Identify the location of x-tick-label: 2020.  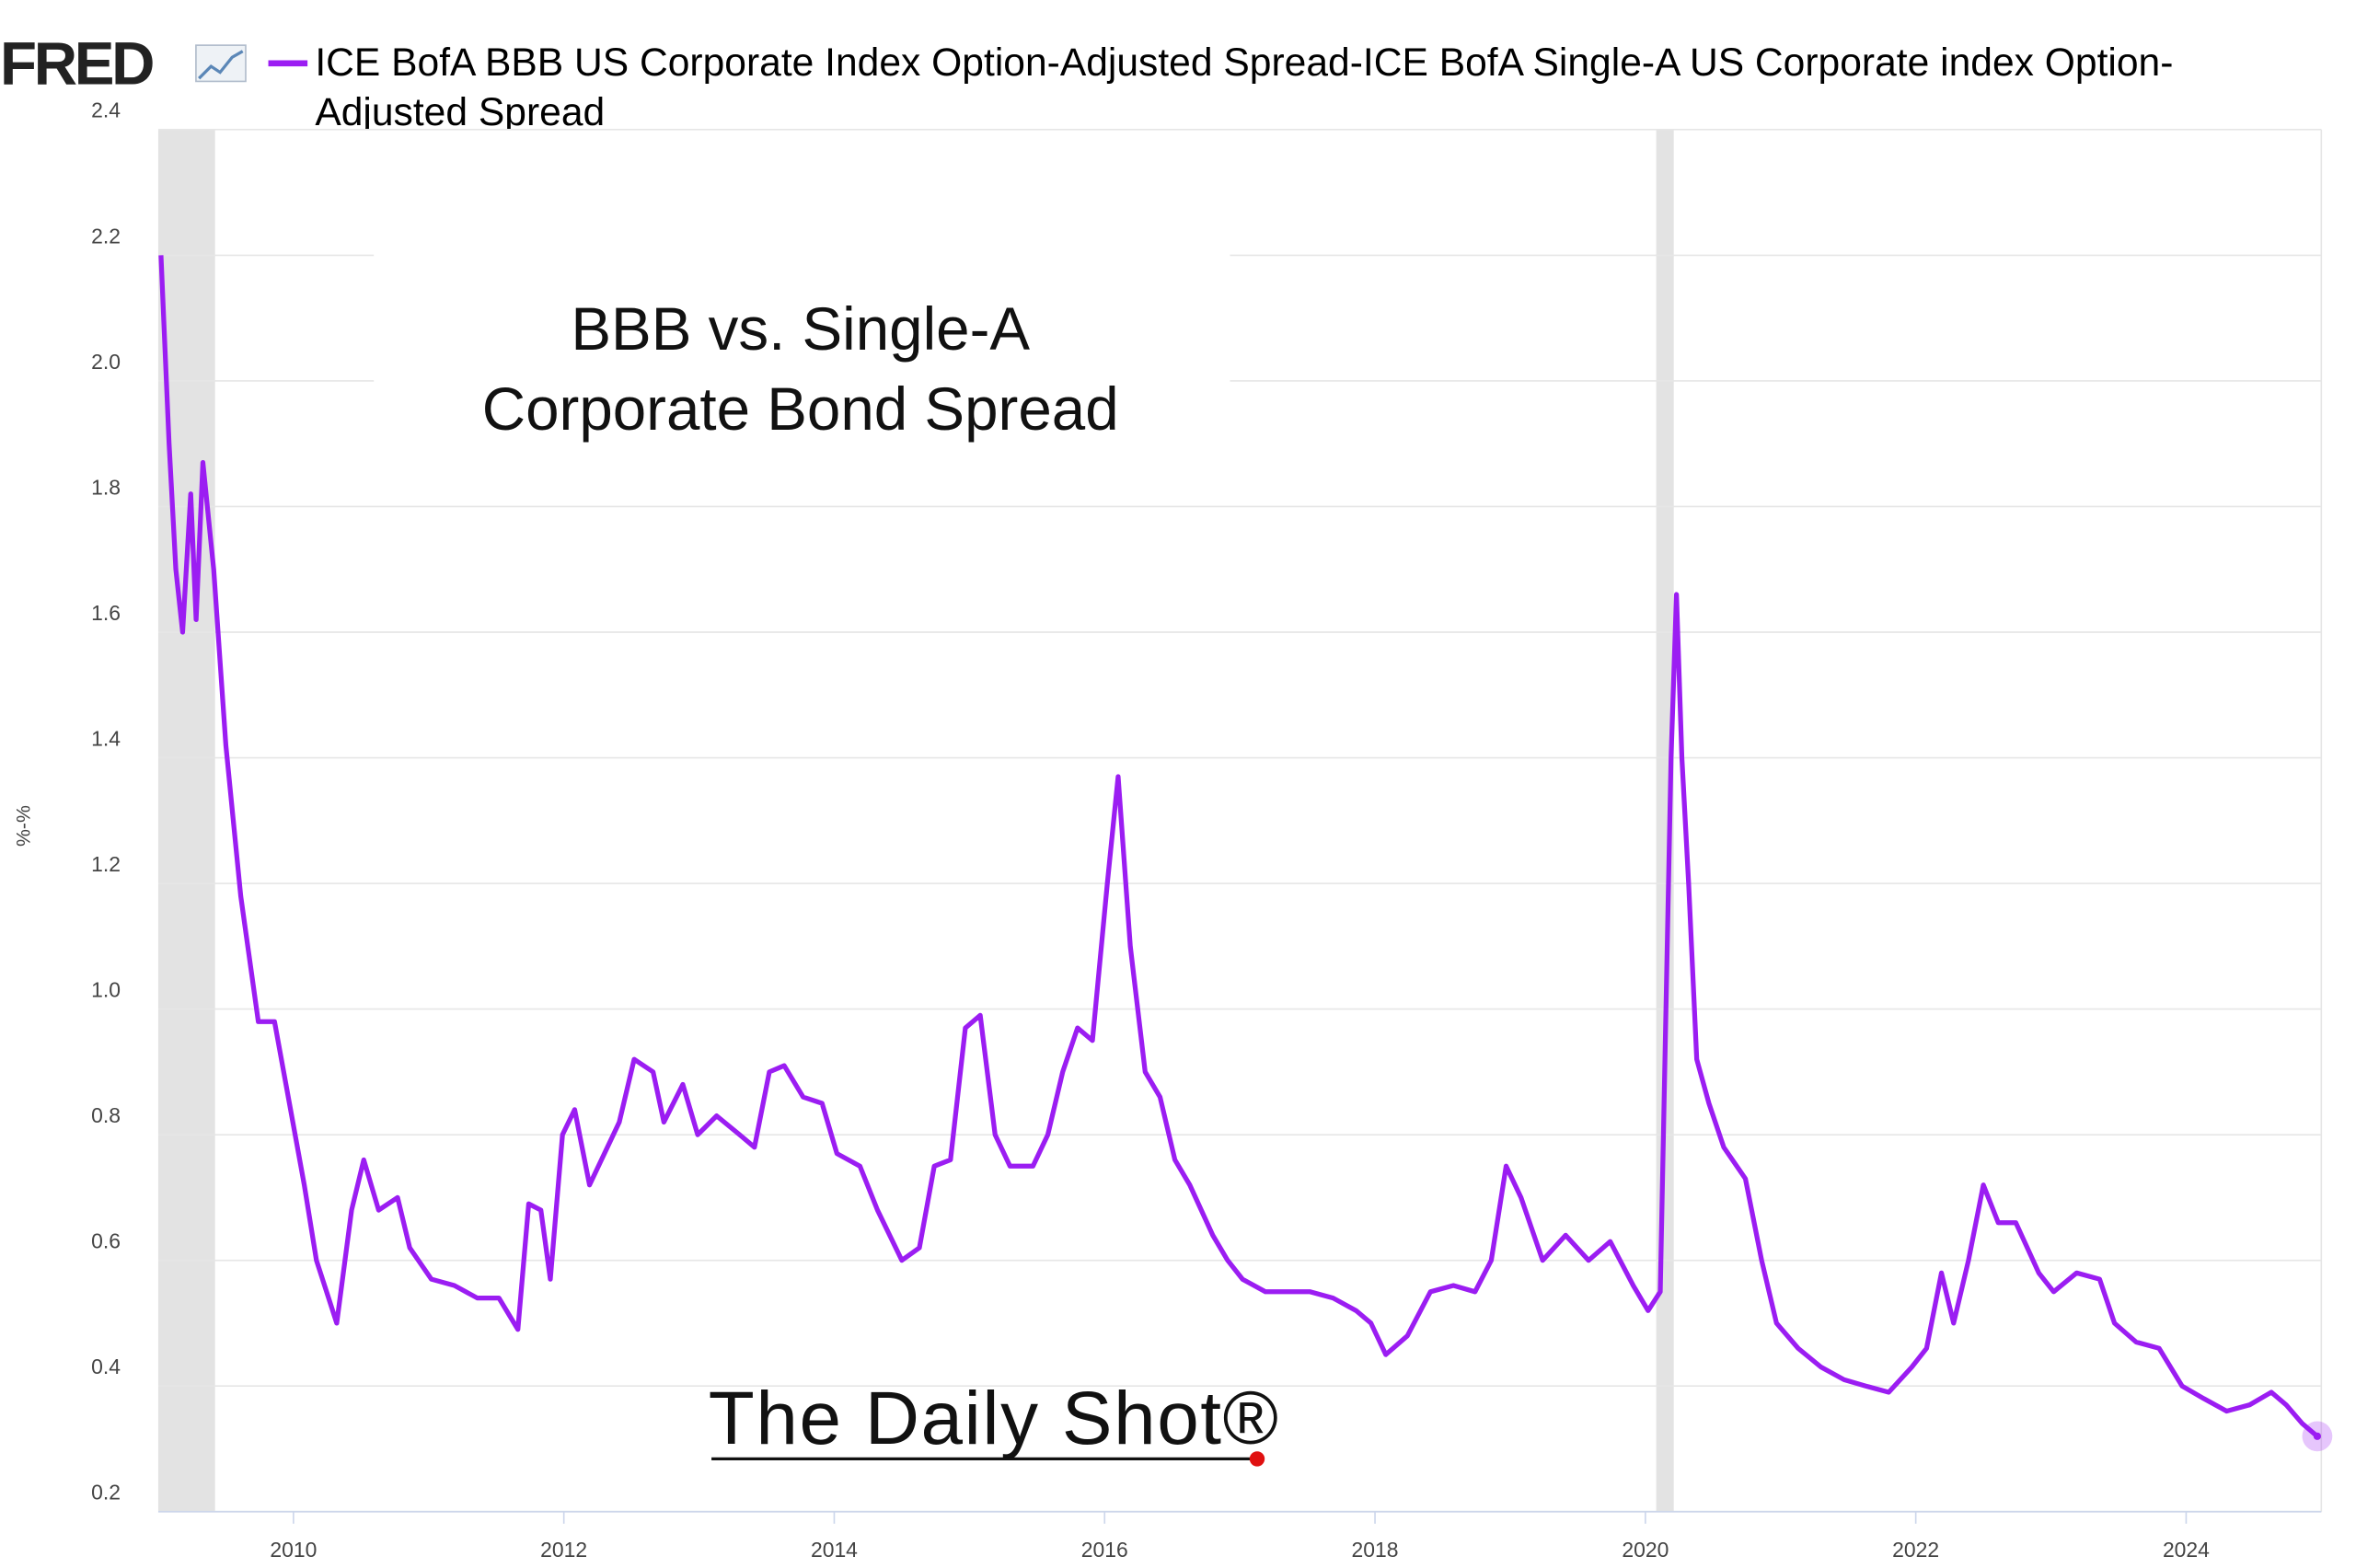
(1645, 1550).